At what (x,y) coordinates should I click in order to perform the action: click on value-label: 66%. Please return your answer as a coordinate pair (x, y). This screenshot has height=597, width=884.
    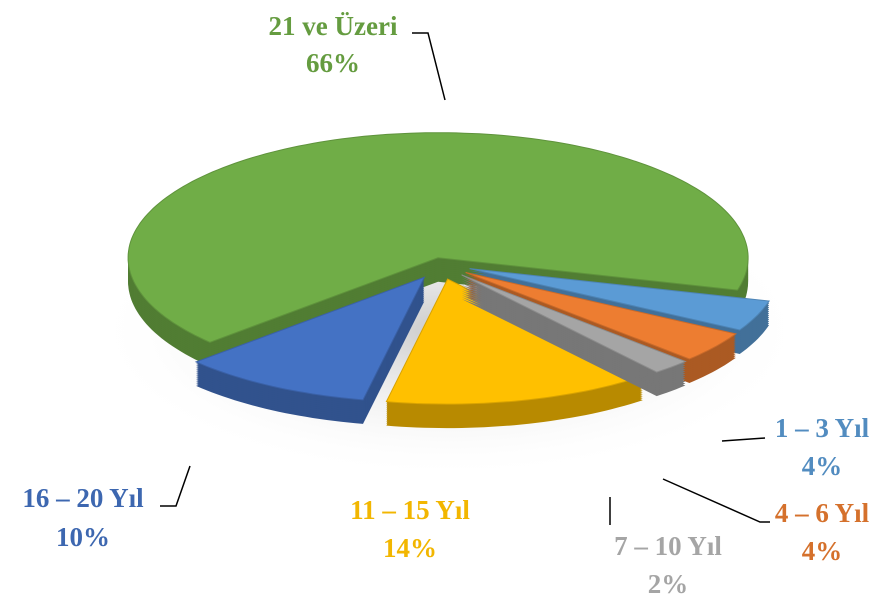
    Looking at the image, I should click on (333, 63).